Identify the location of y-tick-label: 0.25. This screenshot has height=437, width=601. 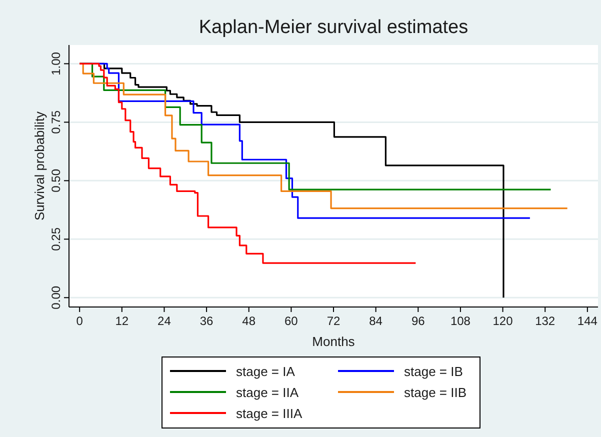
(56, 239).